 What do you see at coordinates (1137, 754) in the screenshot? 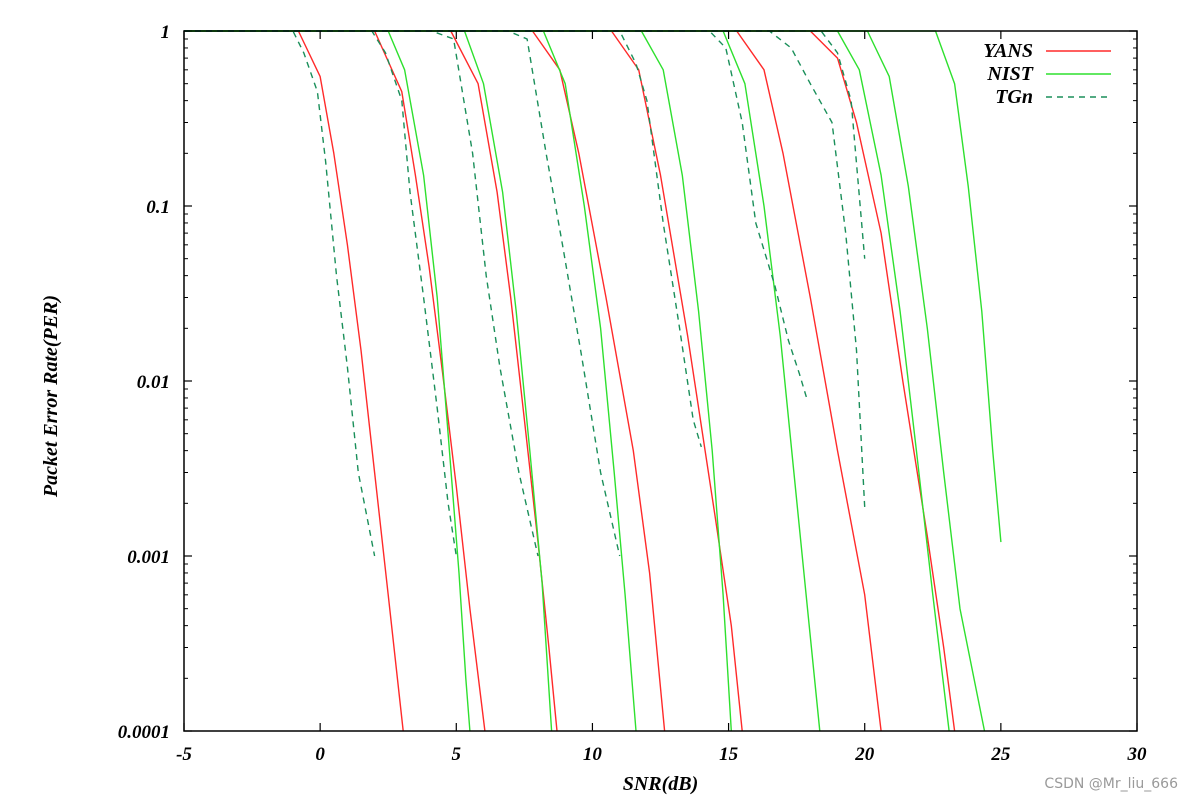
I see `x-tick-label: 30` at bounding box center [1137, 754].